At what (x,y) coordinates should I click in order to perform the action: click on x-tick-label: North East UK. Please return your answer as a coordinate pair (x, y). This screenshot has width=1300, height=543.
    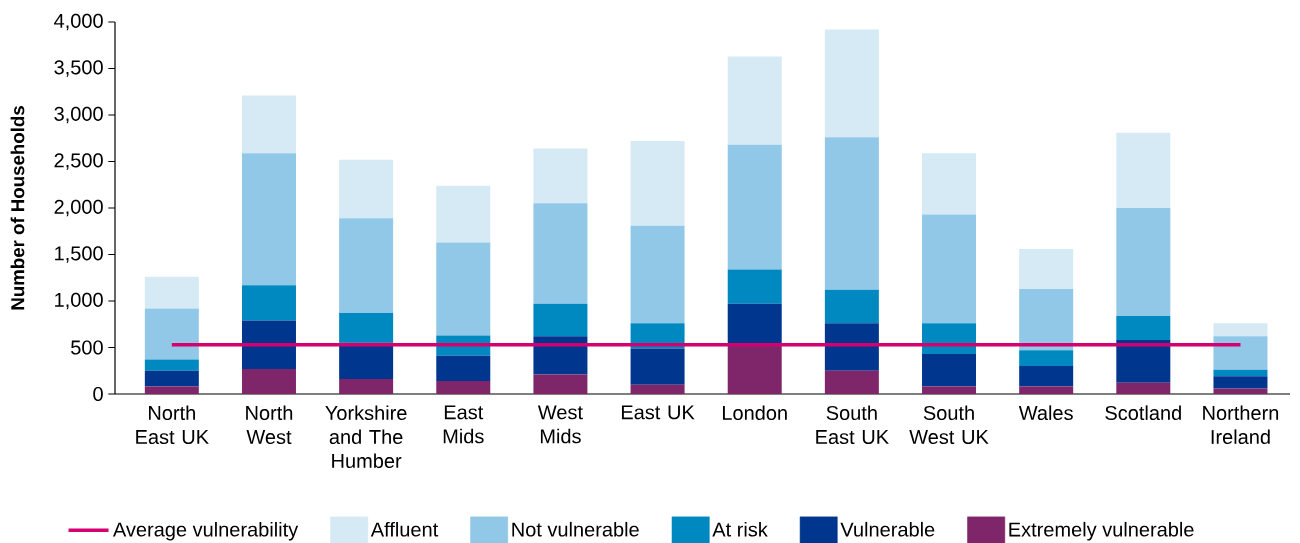
    Looking at the image, I should click on (172, 425).